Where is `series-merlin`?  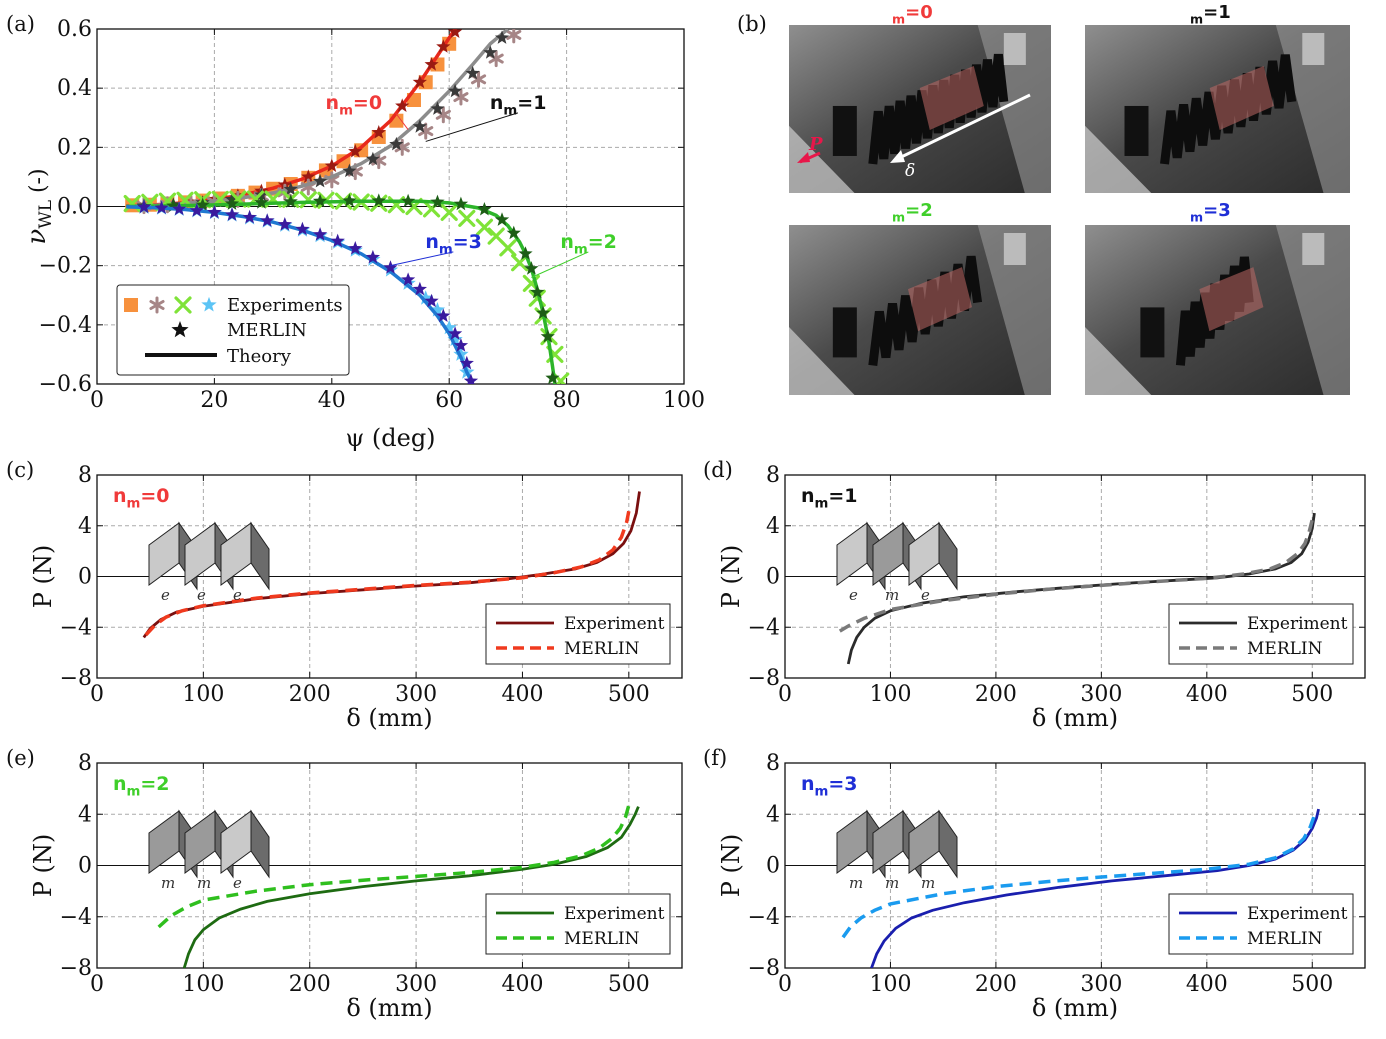 series-merlin is located at coordinates (1079, 876).